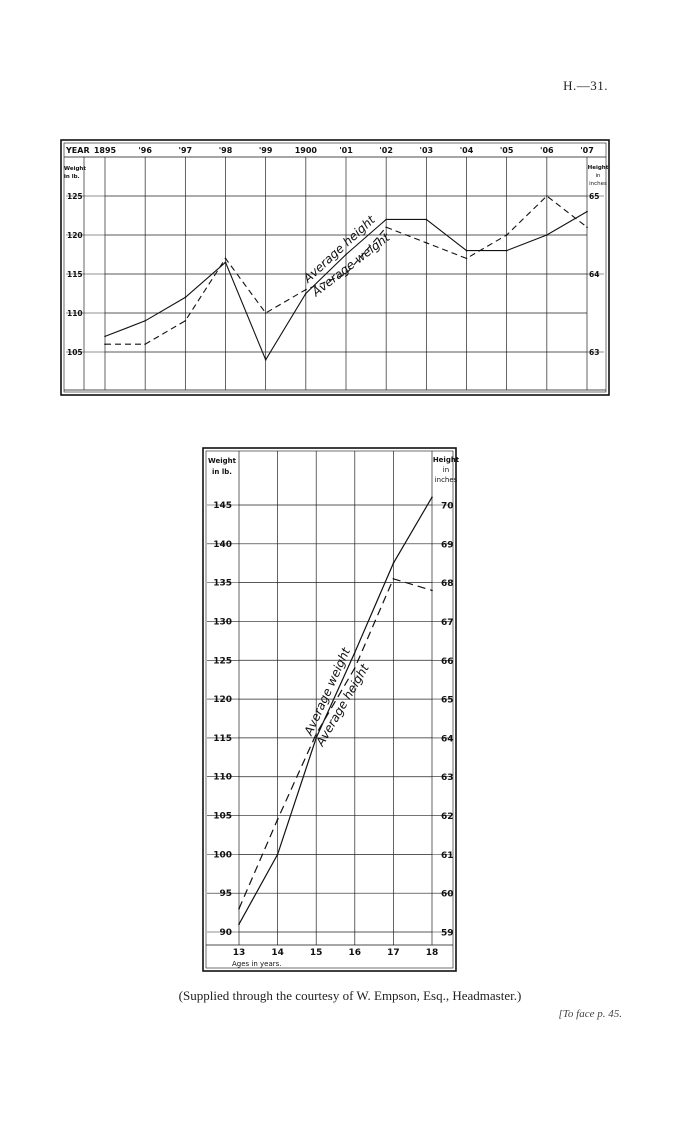 The image size is (700, 1143). What do you see at coordinates (598, 184) in the screenshot?
I see `chart1-right-axis-title: inches` at bounding box center [598, 184].